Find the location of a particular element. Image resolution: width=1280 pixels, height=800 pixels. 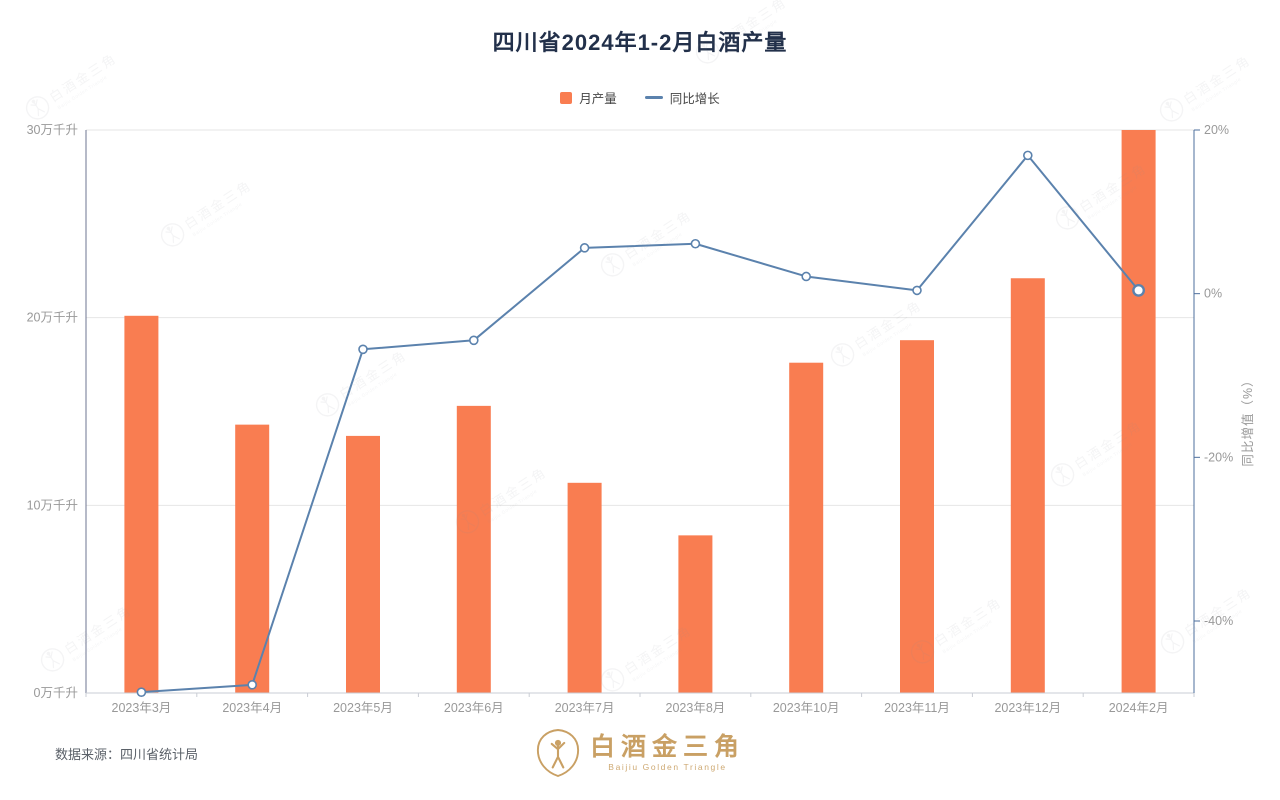

line-point-2023年5月 is located at coordinates (363, 349).